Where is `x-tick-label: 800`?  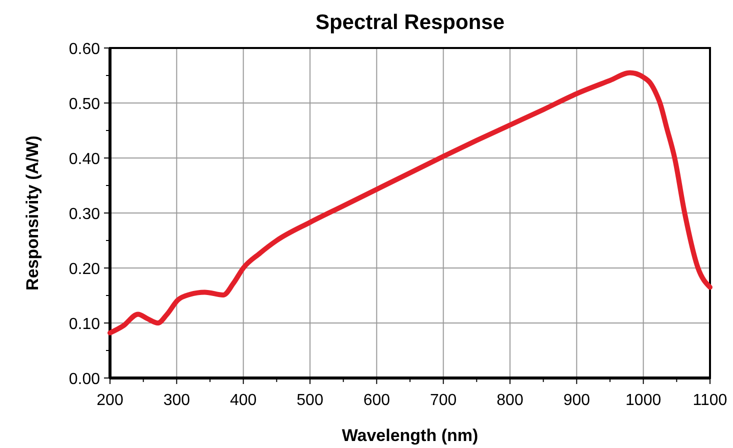
x-tick-label: 800 is located at coordinates (510, 400).